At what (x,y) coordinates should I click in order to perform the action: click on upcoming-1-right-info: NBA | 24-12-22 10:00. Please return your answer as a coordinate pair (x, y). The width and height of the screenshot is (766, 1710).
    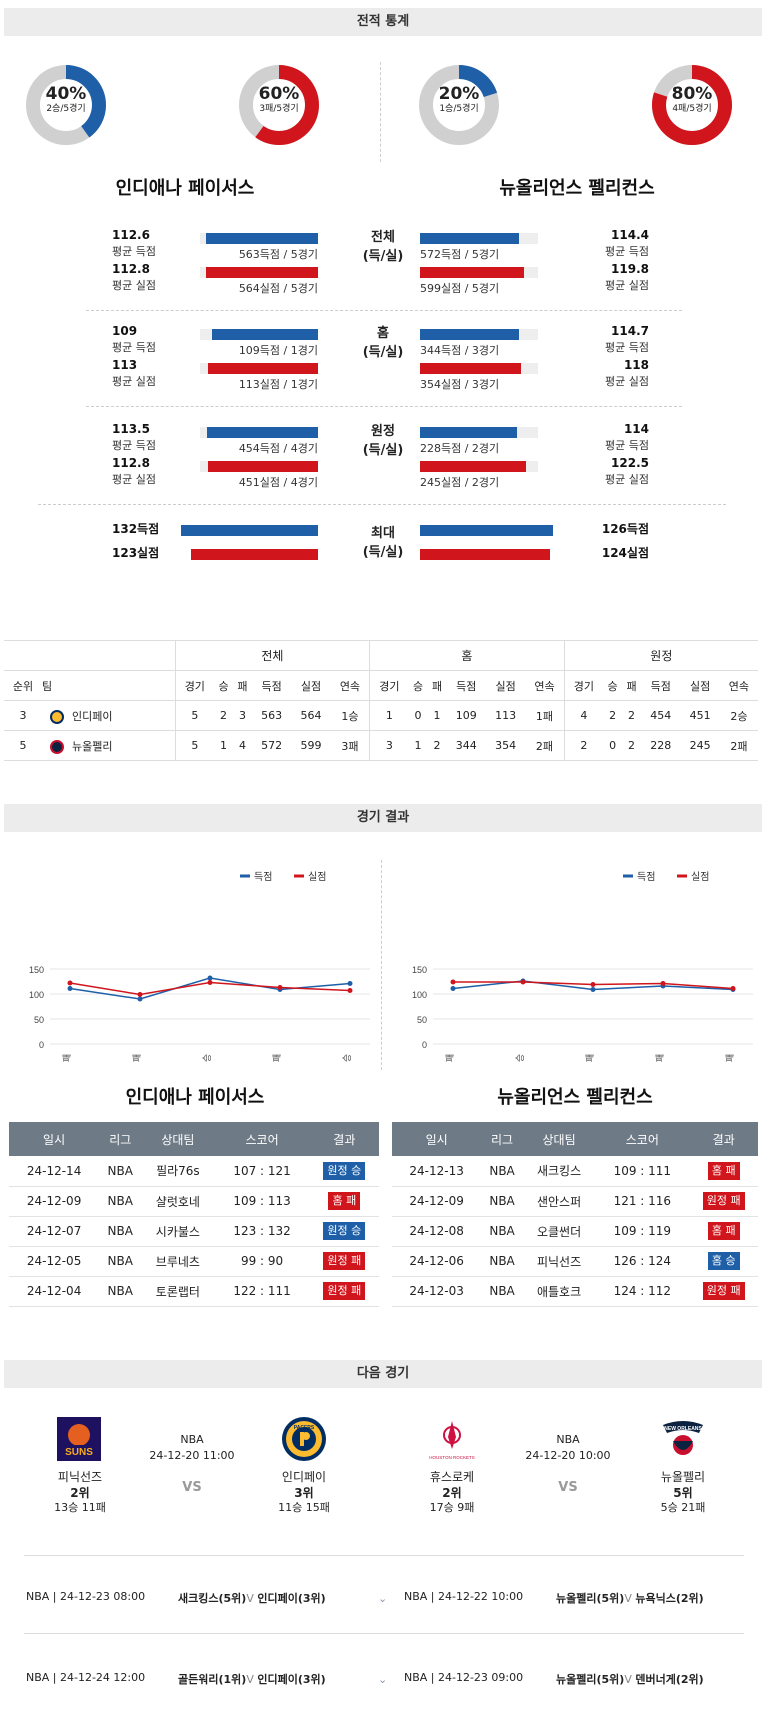
    Looking at the image, I should click on (464, 1596).